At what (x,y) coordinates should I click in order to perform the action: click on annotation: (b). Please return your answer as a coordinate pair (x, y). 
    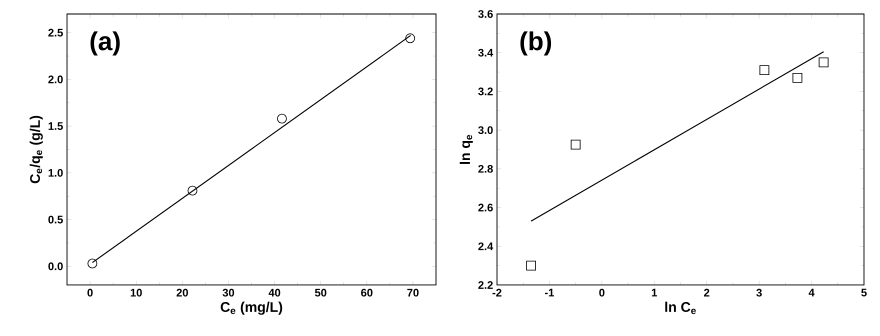
    Looking at the image, I should click on (536, 43).